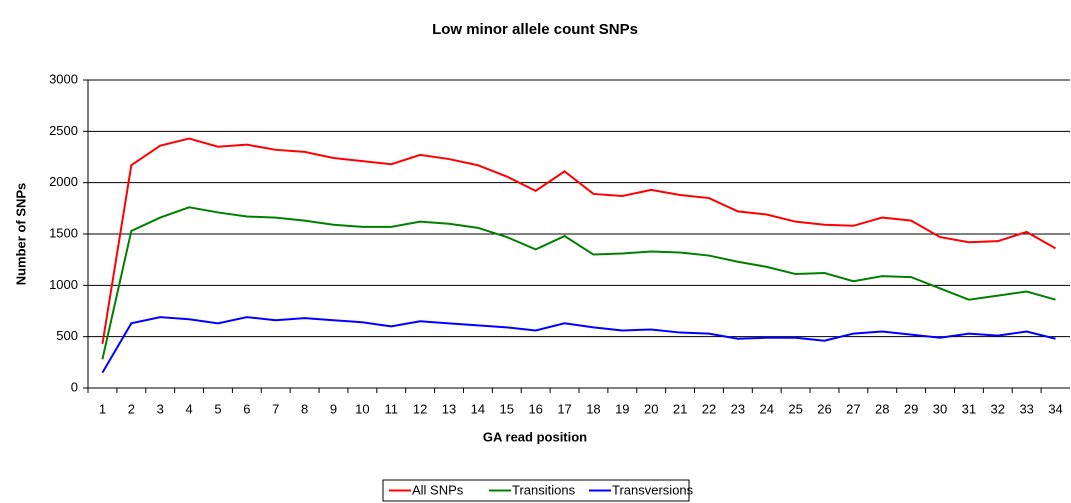 This screenshot has width=1071, height=503. I want to click on x-tick-label: 23, so click(738, 408).